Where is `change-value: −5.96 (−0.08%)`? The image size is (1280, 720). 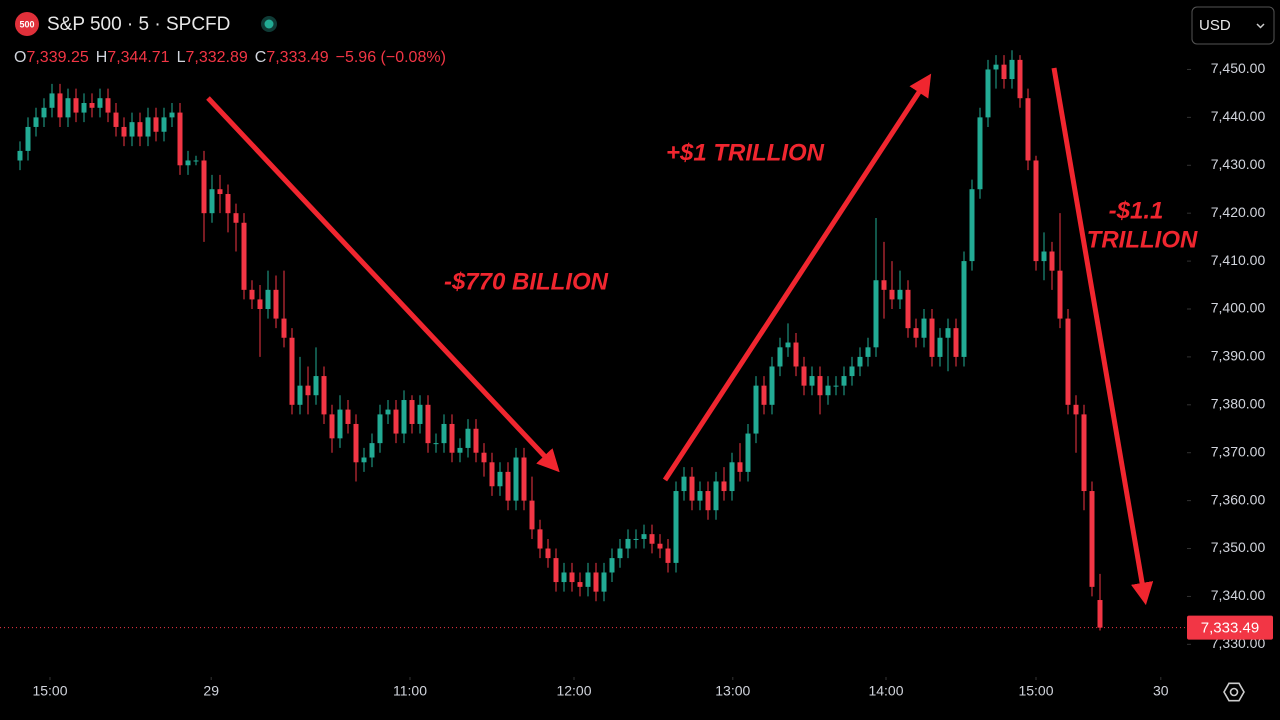
change-value: −5.96 (−0.08%) is located at coordinates (391, 57).